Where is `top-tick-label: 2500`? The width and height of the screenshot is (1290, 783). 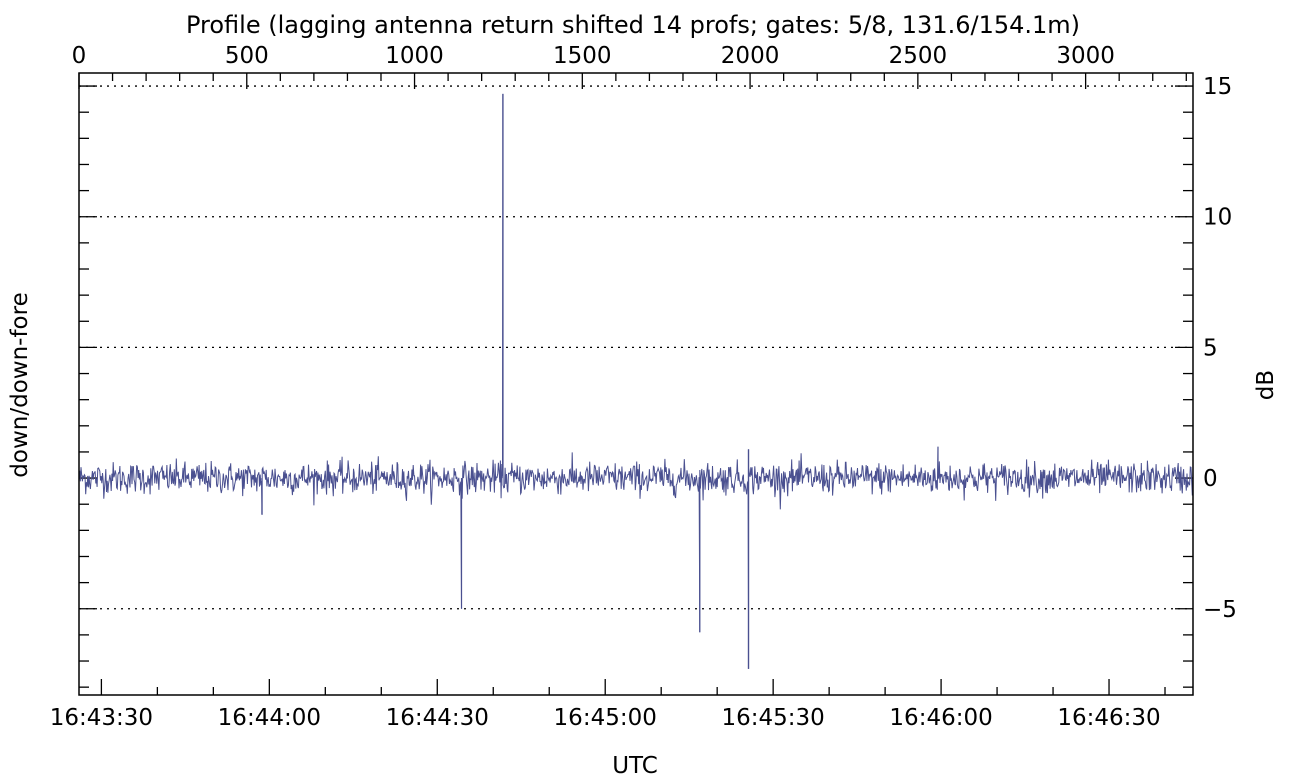 top-tick-label: 2500 is located at coordinates (918, 56).